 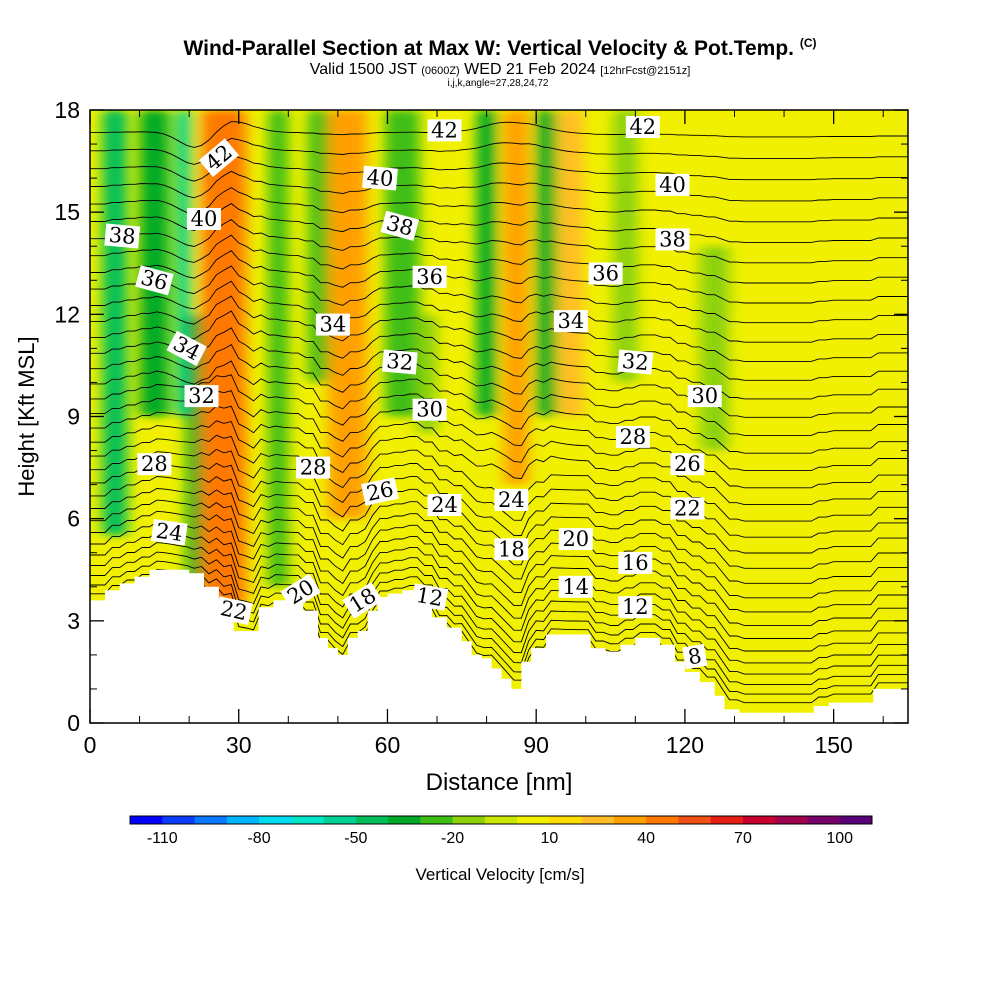 I want to click on contour-label-text: 32, so click(x=399, y=362).